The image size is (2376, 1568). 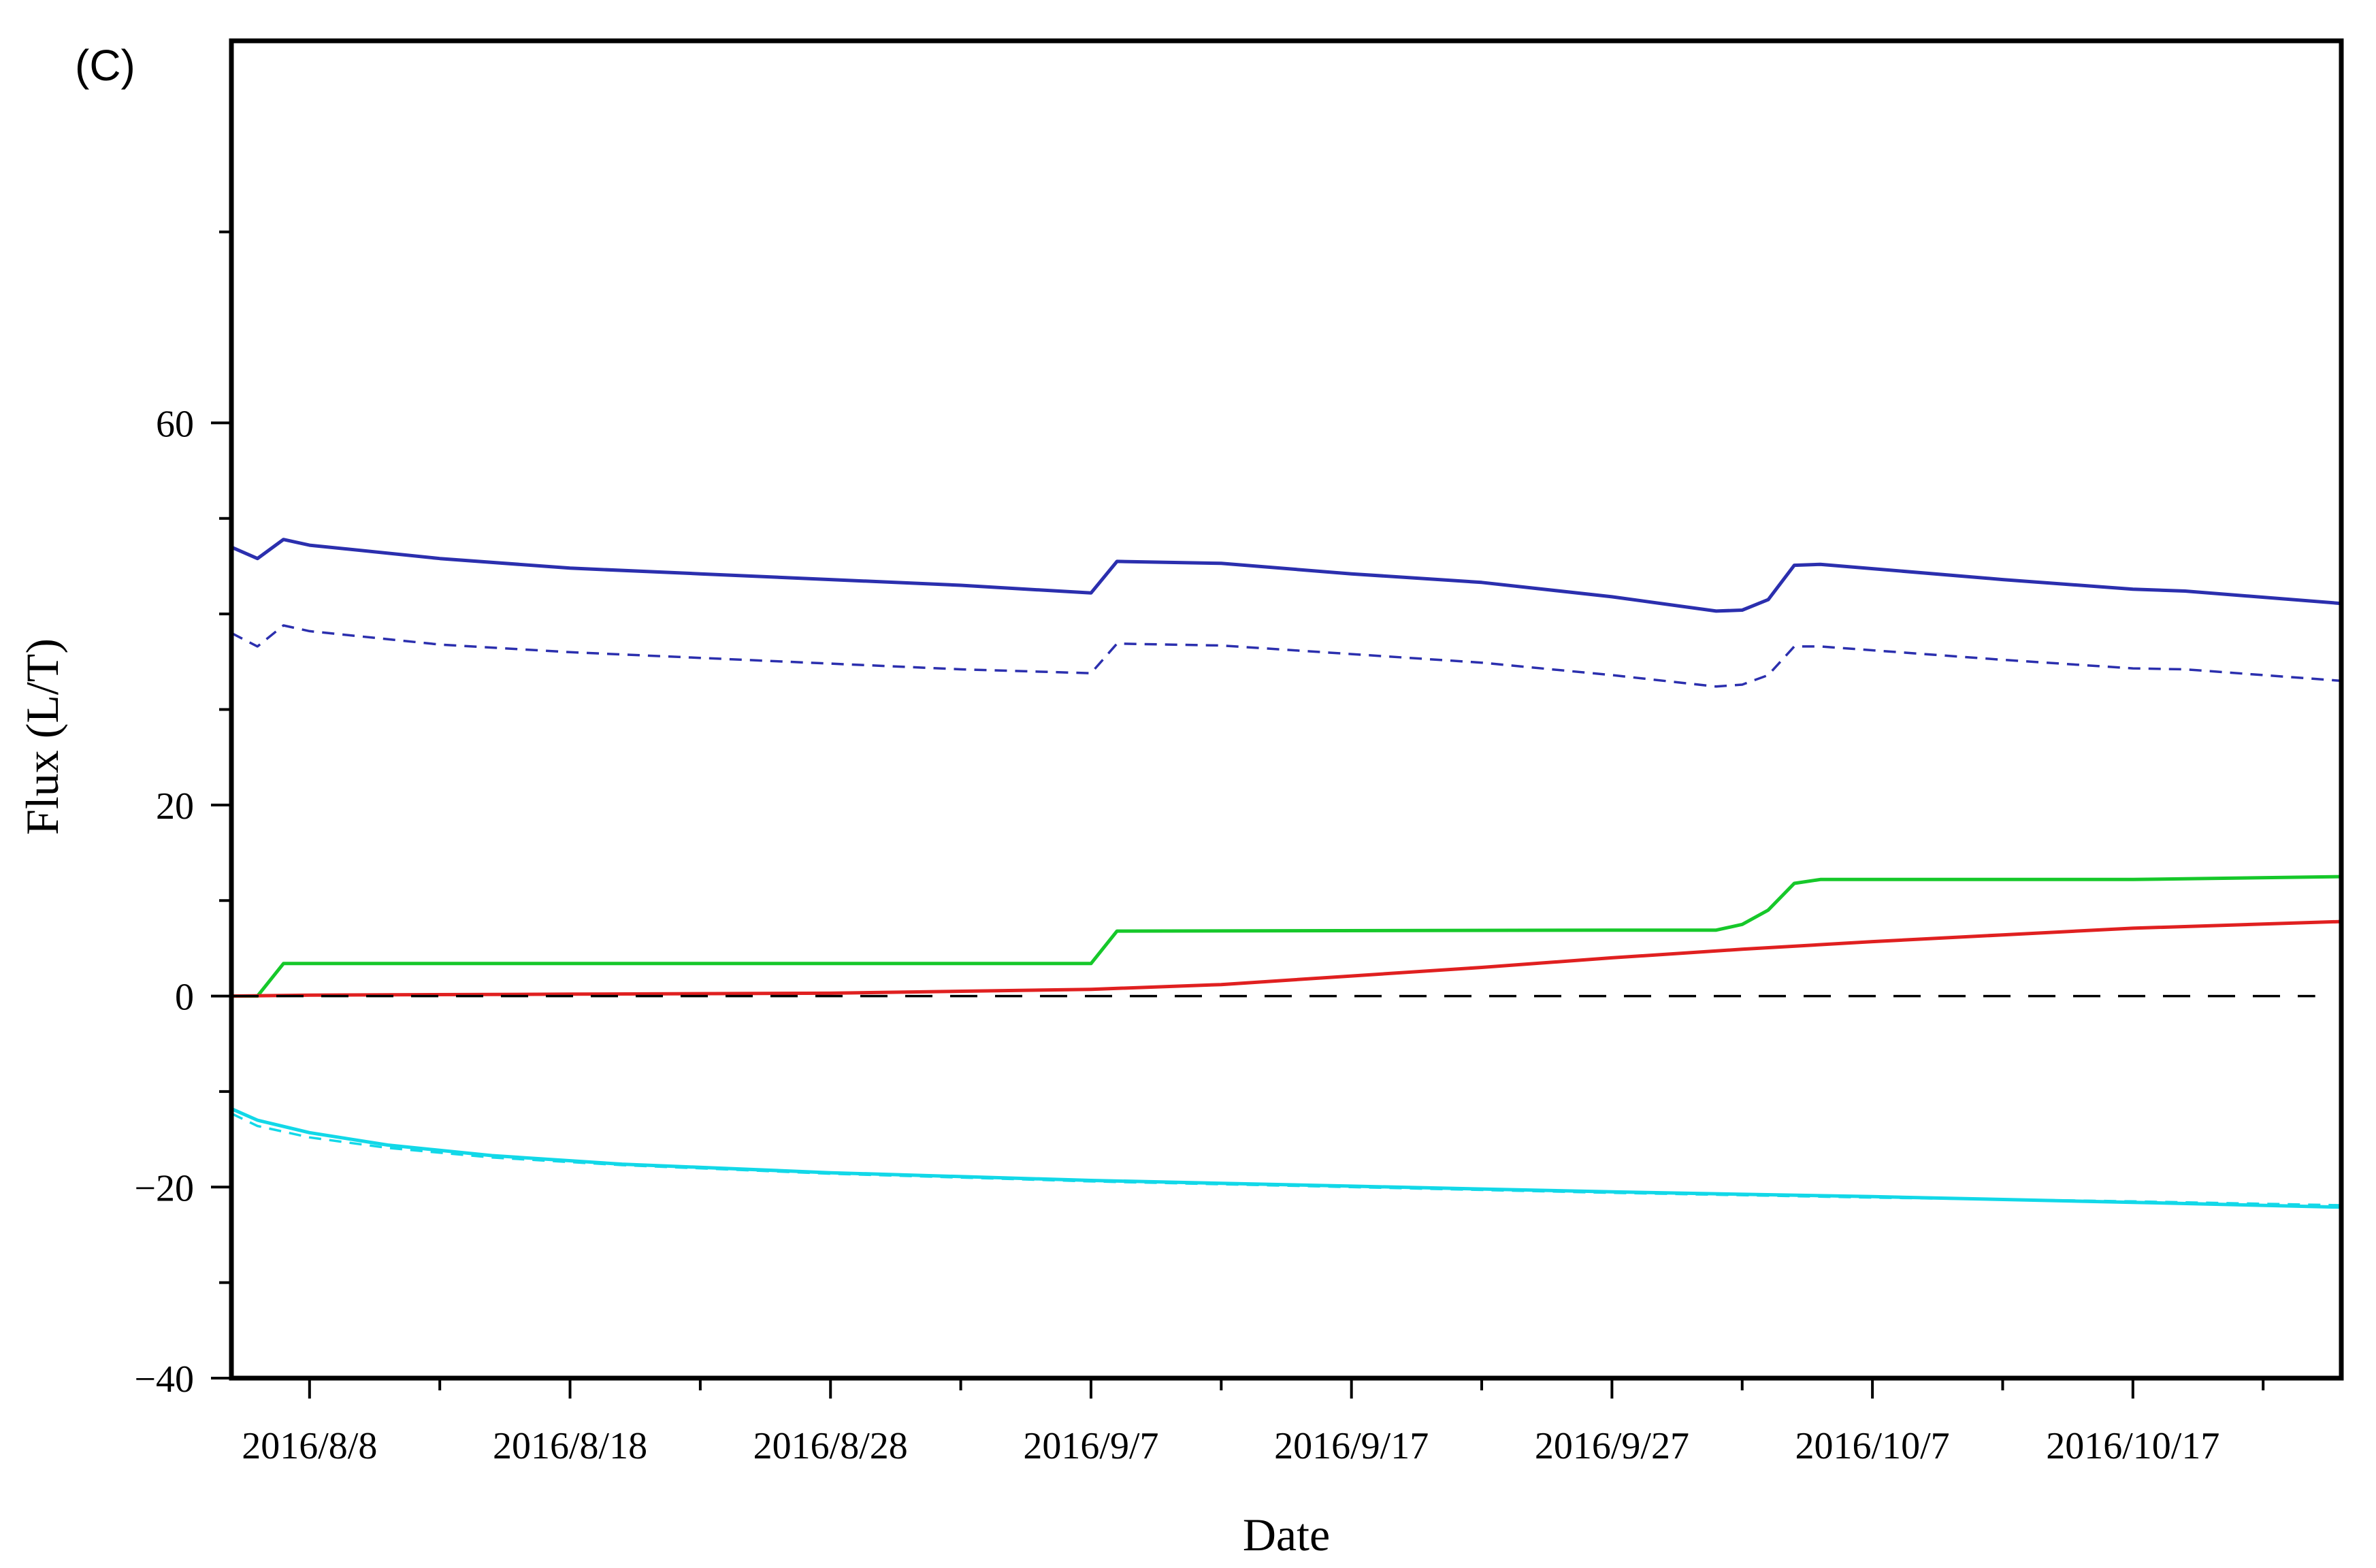 I want to click on x-tick-label: 2016/8/18, so click(x=570, y=1446).